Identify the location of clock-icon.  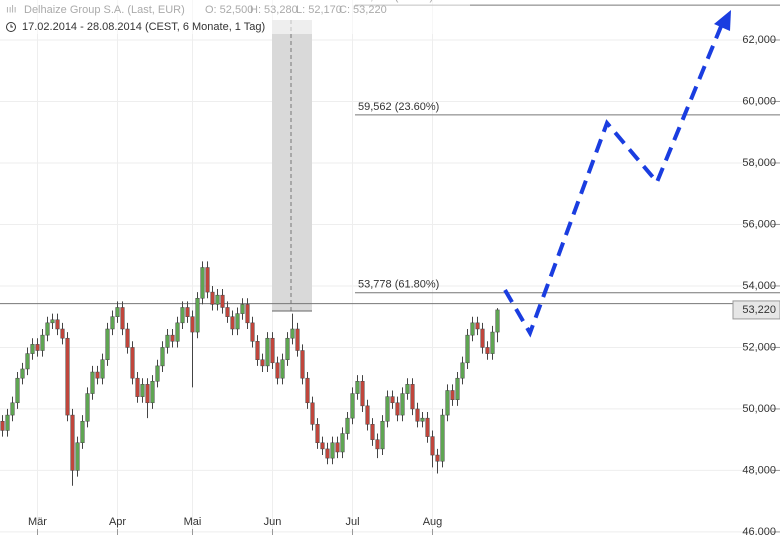
(11, 27).